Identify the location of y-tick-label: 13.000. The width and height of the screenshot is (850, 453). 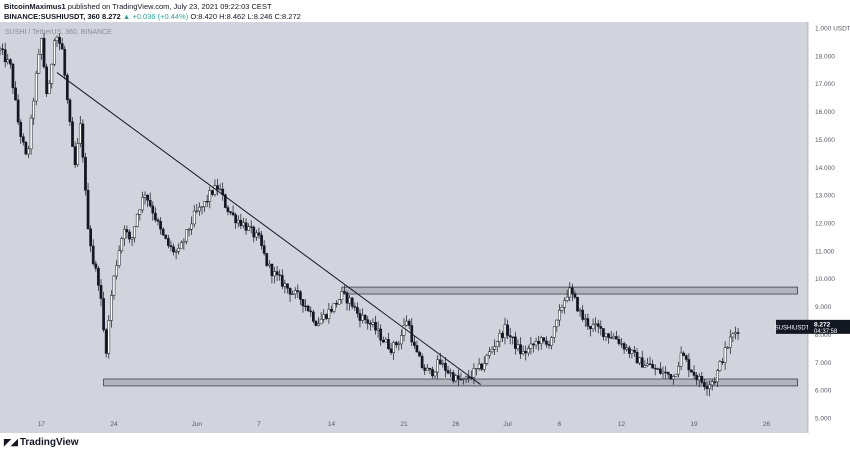
(825, 196).